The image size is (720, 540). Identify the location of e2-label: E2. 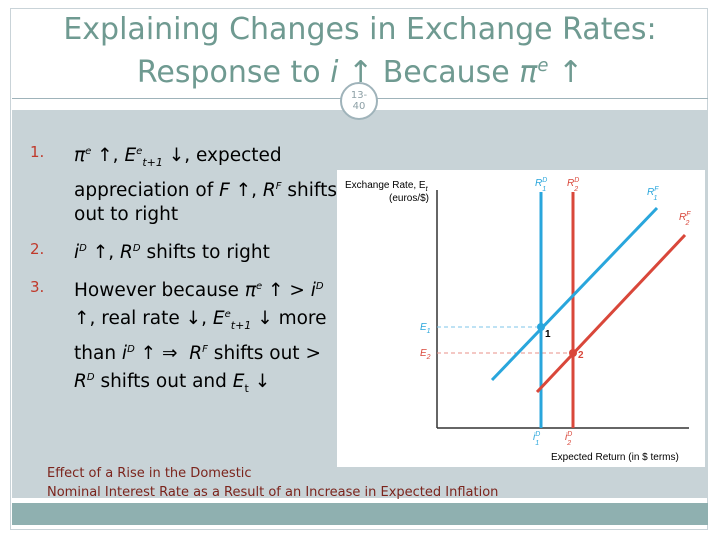
(425, 354).